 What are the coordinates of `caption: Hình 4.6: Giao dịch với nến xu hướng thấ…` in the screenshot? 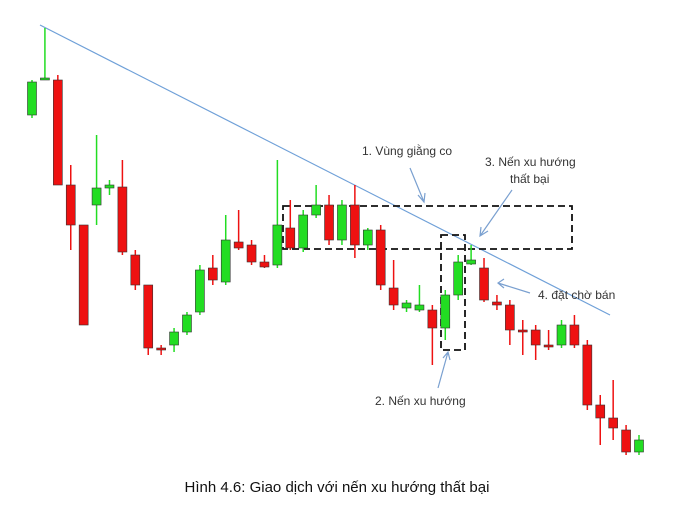 It's located at (337, 487).